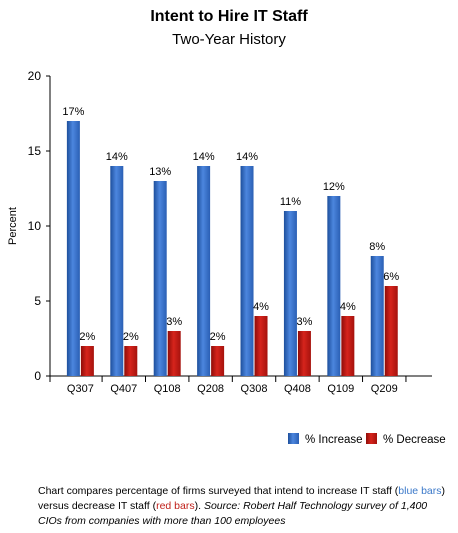 The height and width of the screenshot is (533, 458). I want to click on y-axis-label: Percent, so click(13, 226).